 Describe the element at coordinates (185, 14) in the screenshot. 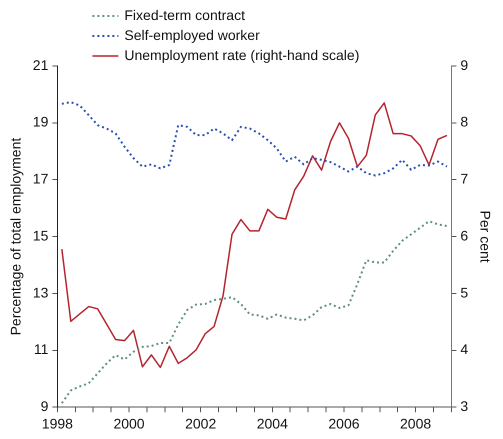

I see `legend-label: Fixed-term contract` at that location.